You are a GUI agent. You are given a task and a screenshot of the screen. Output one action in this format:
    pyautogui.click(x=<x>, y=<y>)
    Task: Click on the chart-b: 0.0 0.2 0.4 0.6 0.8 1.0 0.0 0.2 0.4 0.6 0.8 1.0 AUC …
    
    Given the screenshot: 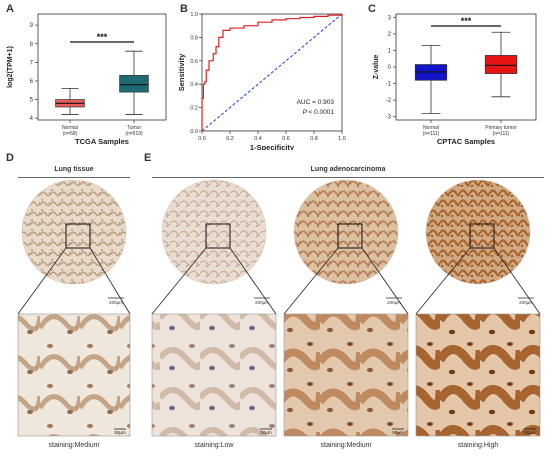 What is the action you would take?
    pyautogui.click(x=262, y=81)
    